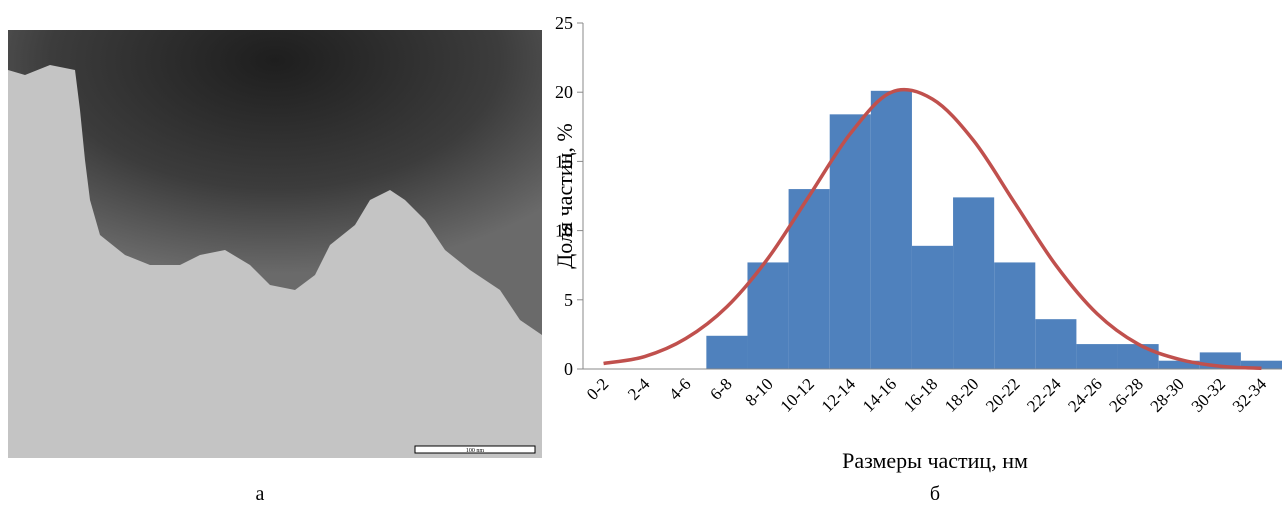 The image size is (1282, 508). What do you see at coordinates (568, 369) in the screenshot?
I see `y-tick-label: 0` at bounding box center [568, 369].